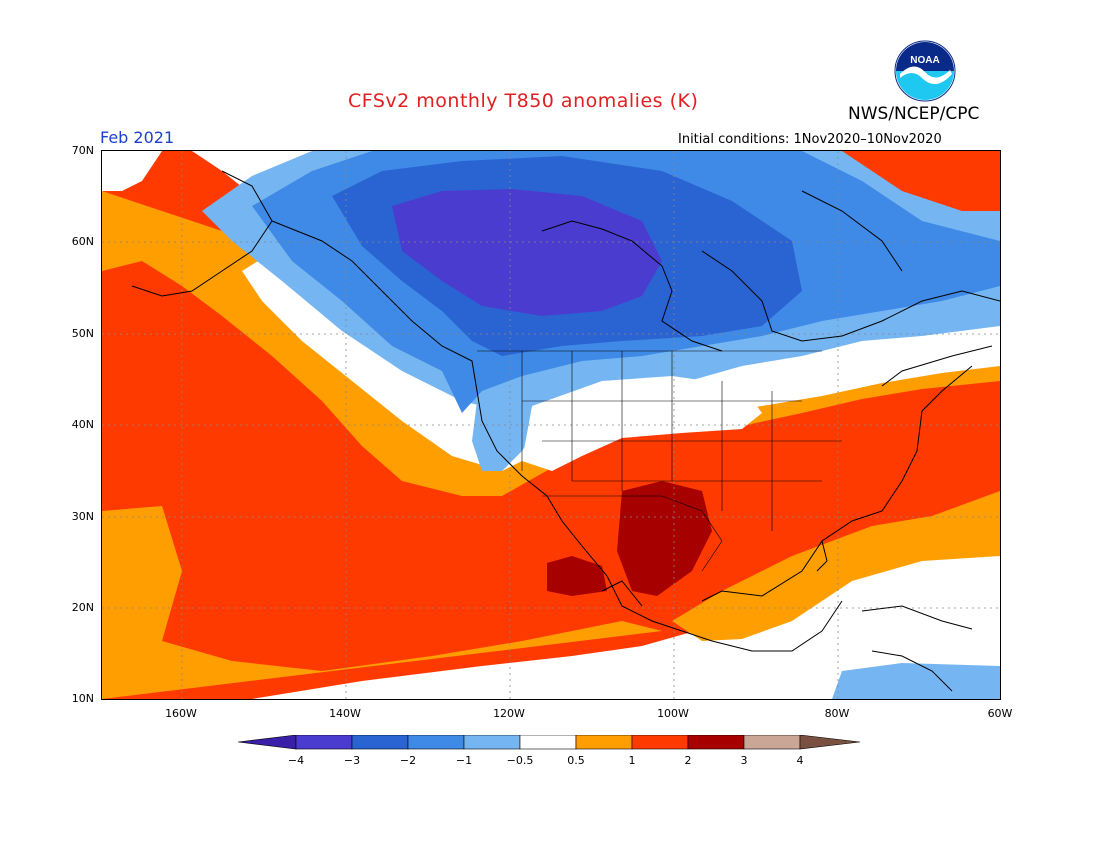  I want to click on noaa-logo-text: NOAA, so click(924, 60).